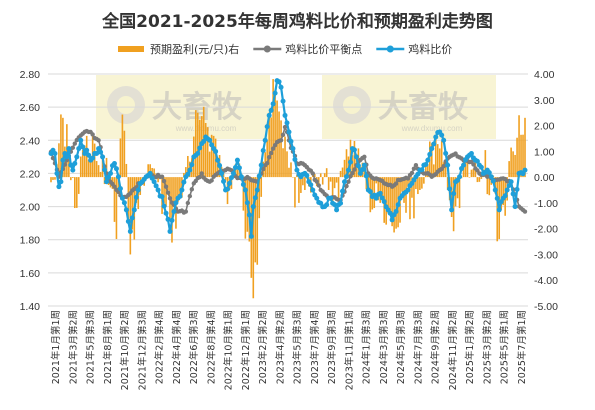 The width and height of the screenshot is (595, 410). What do you see at coordinates (315, 347) in the screenshot?
I see `x-tick-label: 2023年7月第4周` at bounding box center [315, 347].